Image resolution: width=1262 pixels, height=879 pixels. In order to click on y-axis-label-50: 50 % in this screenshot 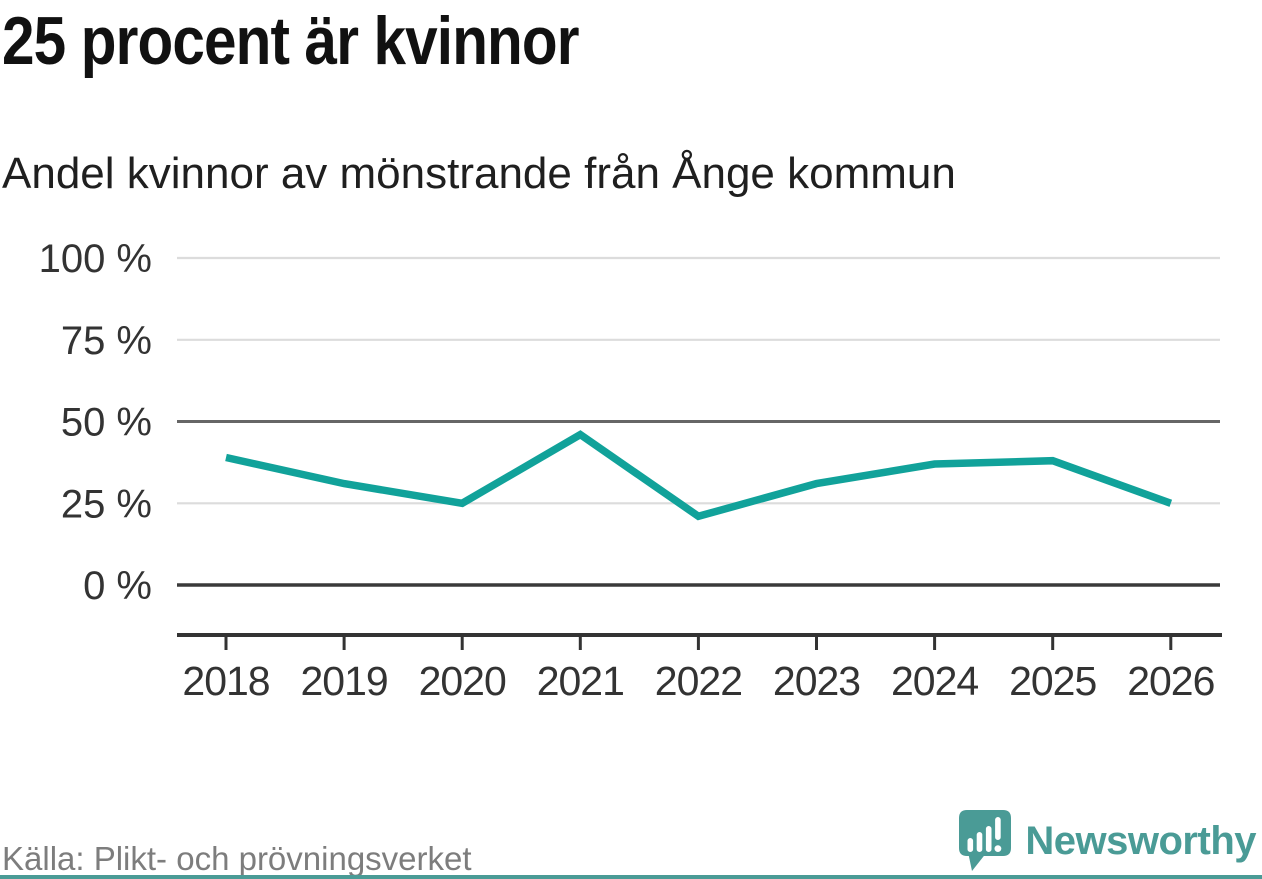, I will do `click(106, 423)`.